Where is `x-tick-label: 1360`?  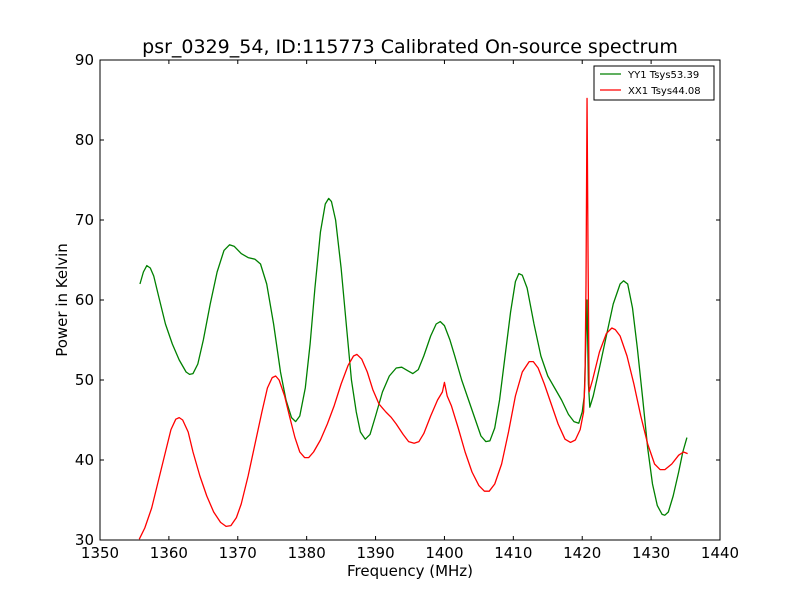 x-tick-label: 1360 is located at coordinates (169, 553).